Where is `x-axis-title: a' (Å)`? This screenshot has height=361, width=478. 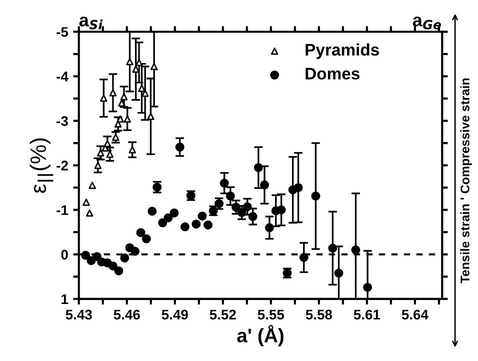 x-axis-title: a' (Å) is located at coordinates (260, 335).